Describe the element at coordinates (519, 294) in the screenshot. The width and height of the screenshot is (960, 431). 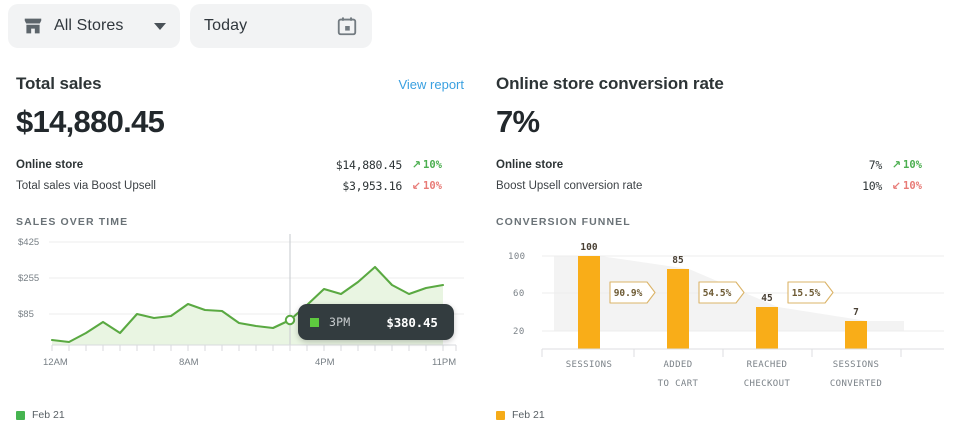
I see `y-tick-label: 60` at that location.